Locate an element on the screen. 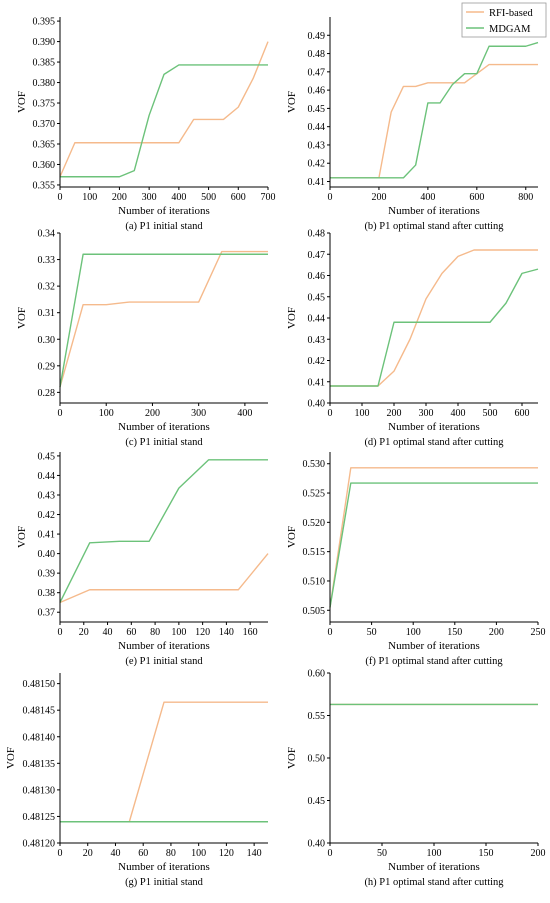  y-tick-label: 0.48145 is located at coordinates (39, 711).